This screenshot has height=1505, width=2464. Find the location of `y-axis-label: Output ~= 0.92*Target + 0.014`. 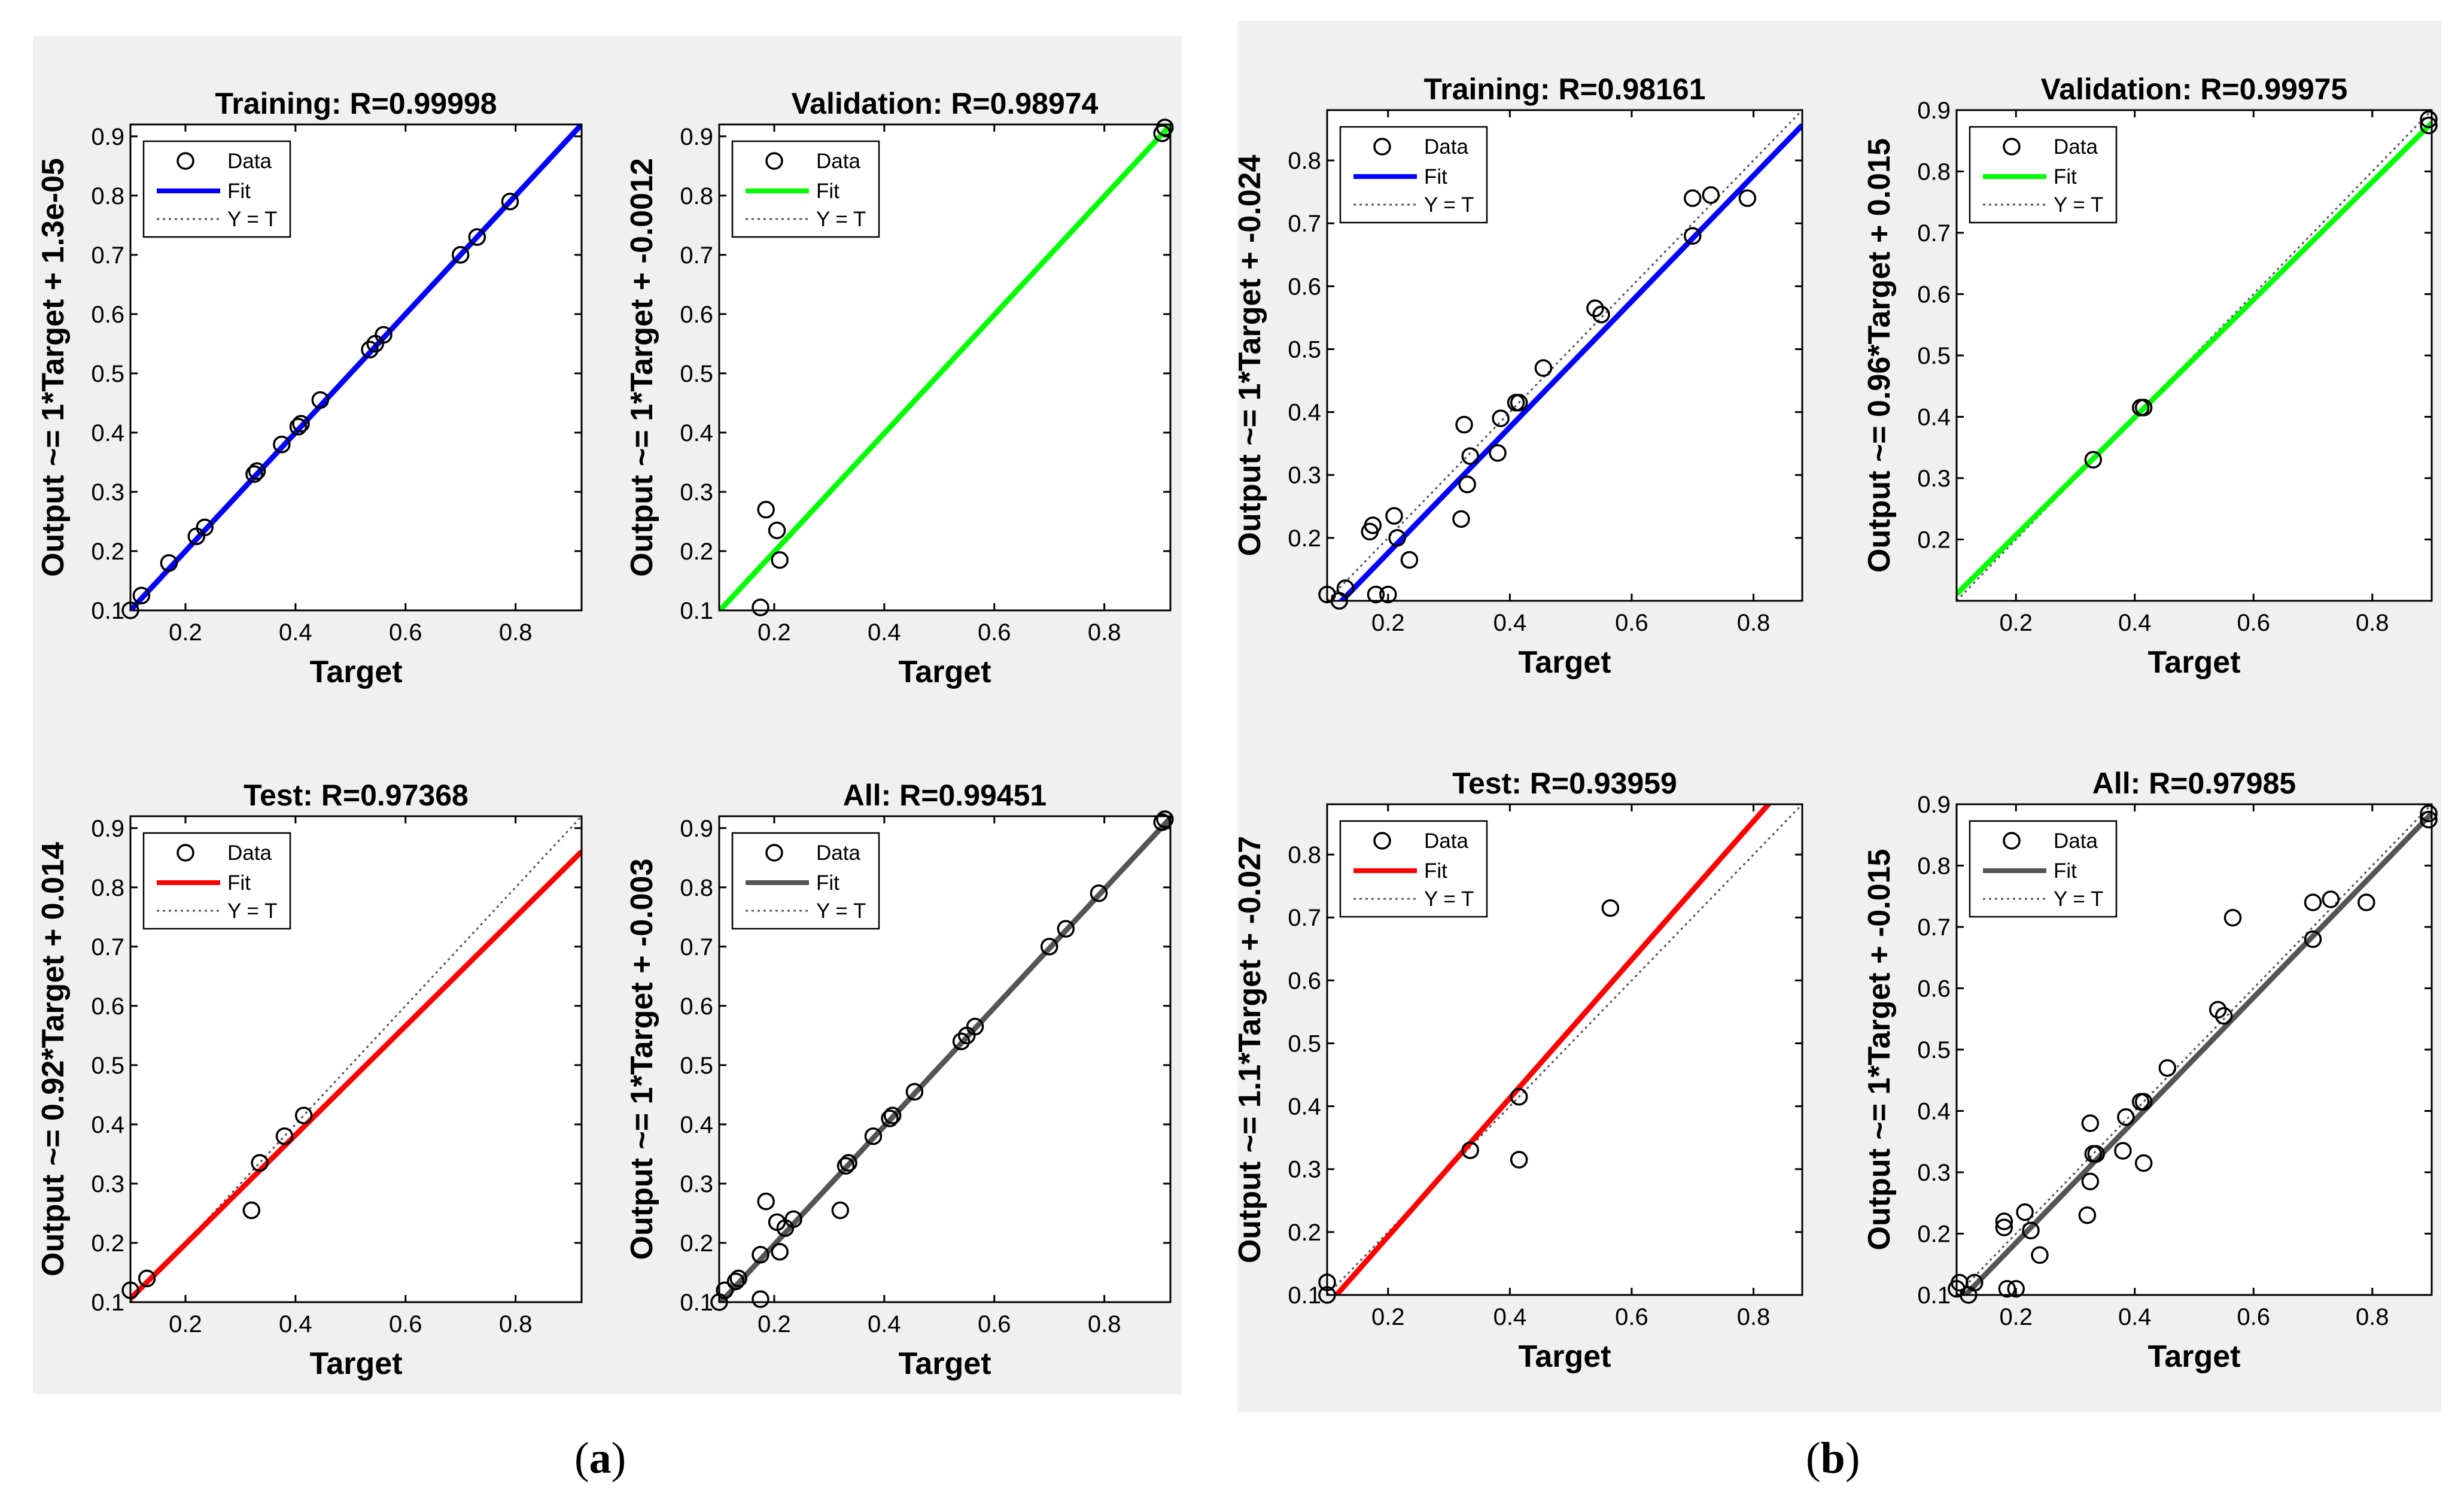

y-axis-label: Output ~= 0.92*Target + 0.014 is located at coordinates (54, 1059).